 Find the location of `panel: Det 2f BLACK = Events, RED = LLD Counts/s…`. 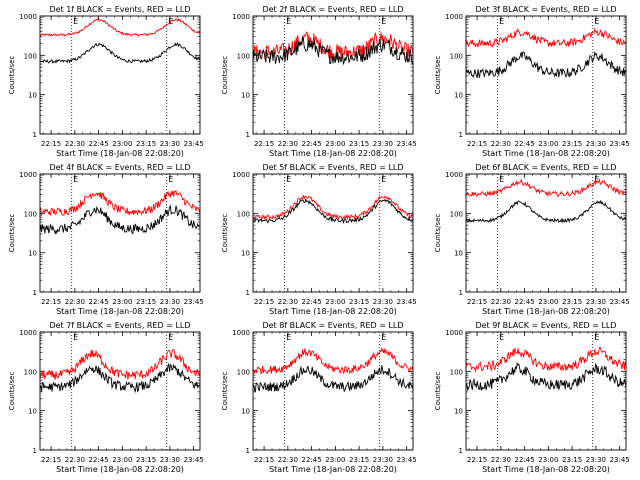

panel: Det 2f BLACK = Events, RED = LLD Counts/s… is located at coordinates (319, 81).